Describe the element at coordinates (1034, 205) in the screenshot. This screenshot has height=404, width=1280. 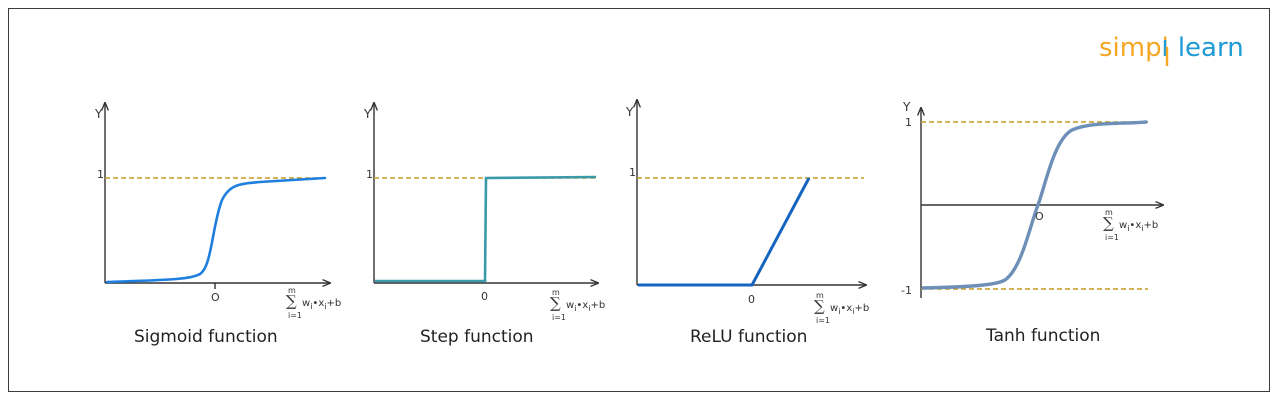
I see `tanh-curve` at that location.